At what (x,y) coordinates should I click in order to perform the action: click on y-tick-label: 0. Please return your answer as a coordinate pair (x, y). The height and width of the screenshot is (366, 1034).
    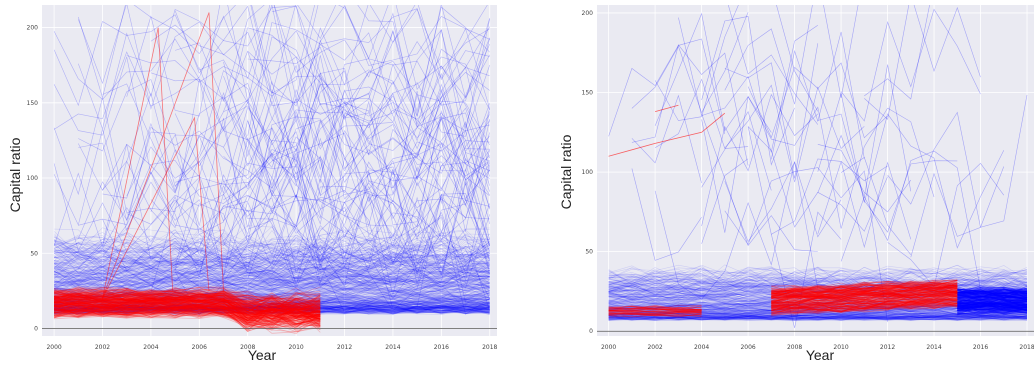
    Looking at the image, I should click on (36, 328).